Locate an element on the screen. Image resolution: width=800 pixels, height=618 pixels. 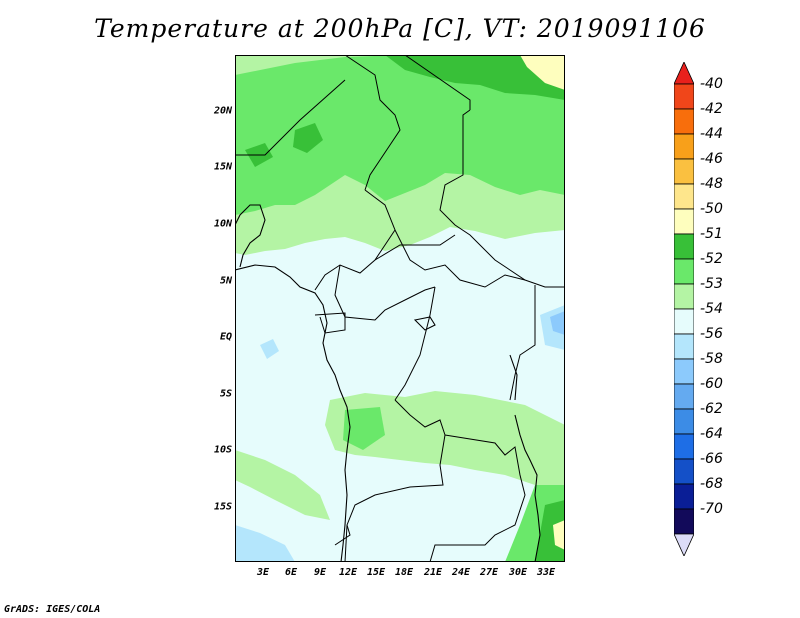
legend-label: -50 is located at coordinates (711, 209).